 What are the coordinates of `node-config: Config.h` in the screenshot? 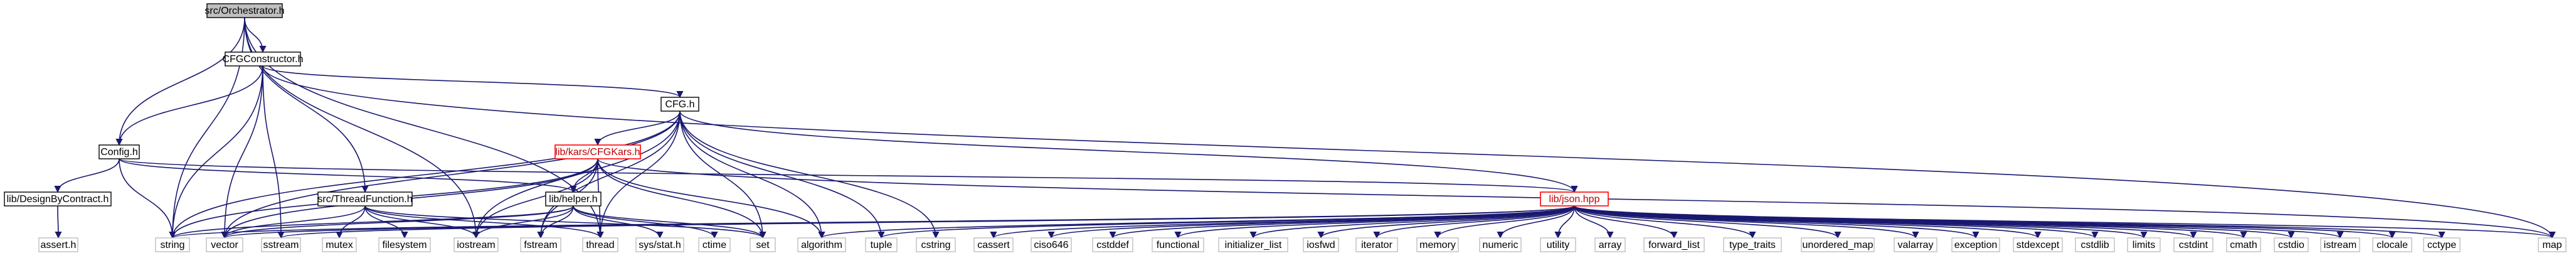 It's located at (119, 151).